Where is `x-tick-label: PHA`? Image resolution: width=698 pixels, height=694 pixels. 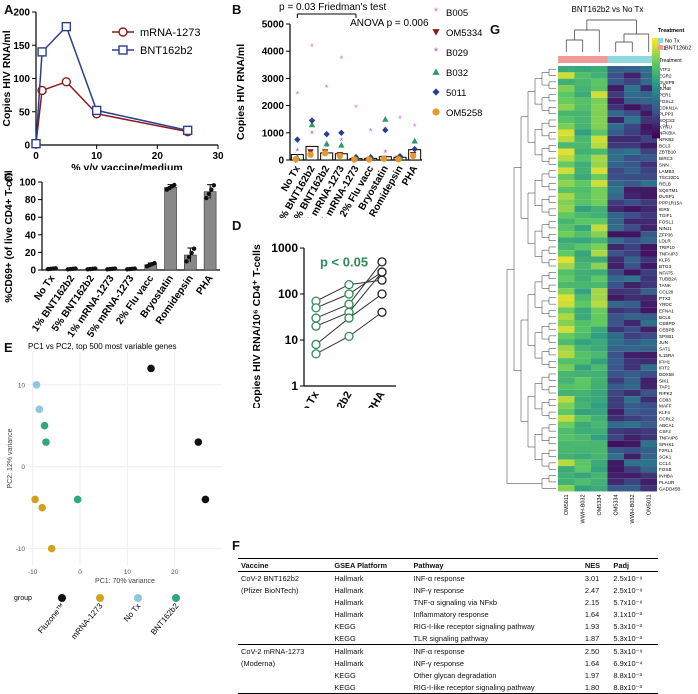 x-tick-label: PHA is located at coordinates (204, 285).